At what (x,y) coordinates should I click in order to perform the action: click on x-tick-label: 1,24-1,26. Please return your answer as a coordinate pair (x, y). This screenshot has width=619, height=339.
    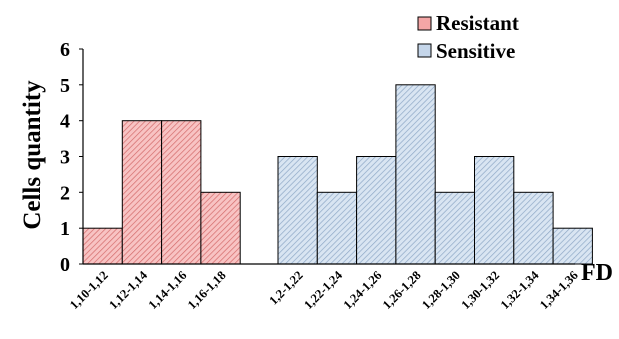
    Looking at the image, I should click on (363, 290).